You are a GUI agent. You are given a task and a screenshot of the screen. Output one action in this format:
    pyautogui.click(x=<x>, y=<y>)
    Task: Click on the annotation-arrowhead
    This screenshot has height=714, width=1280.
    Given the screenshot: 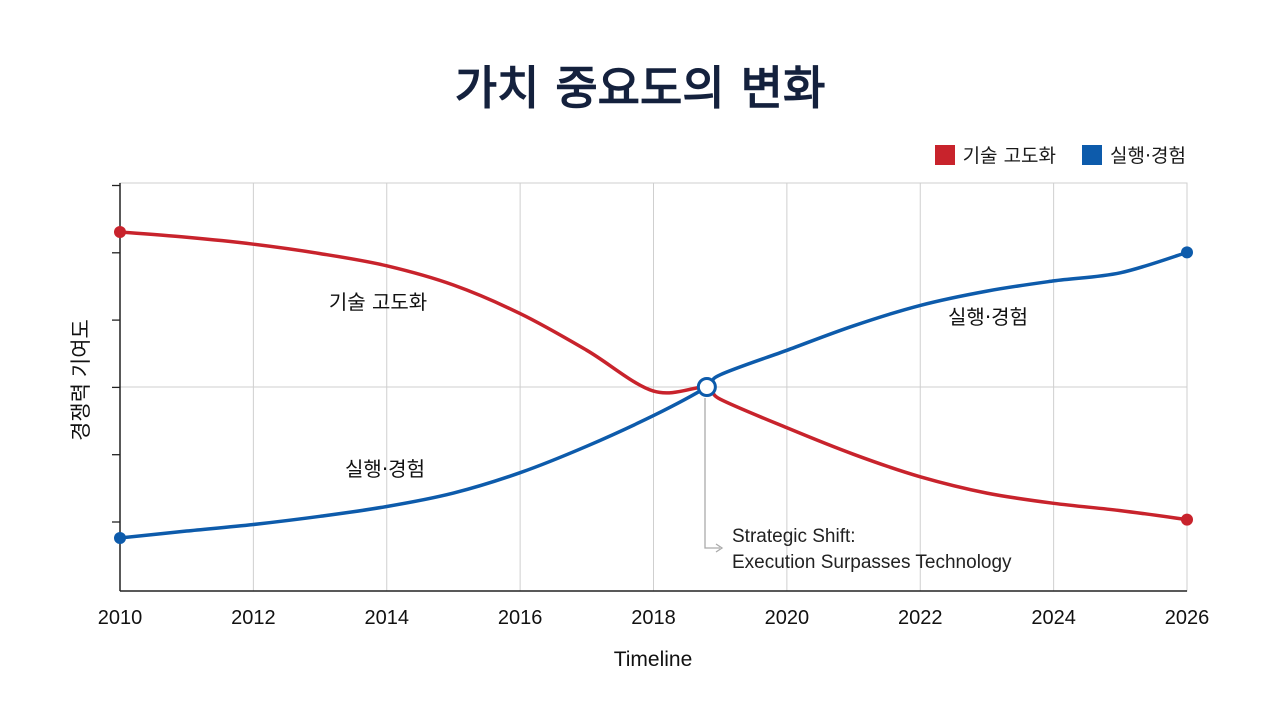 What is the action you would take?
    pyautogui.click(x=719, y=548)
    